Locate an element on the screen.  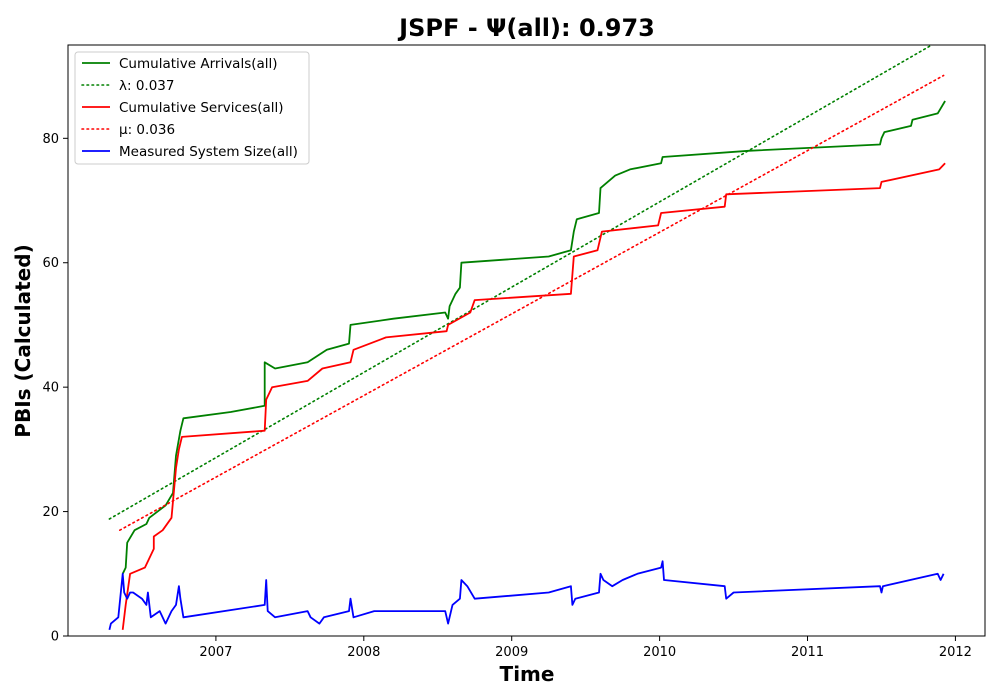
y-tick-label: 80 is located at coordinates (50, 139).